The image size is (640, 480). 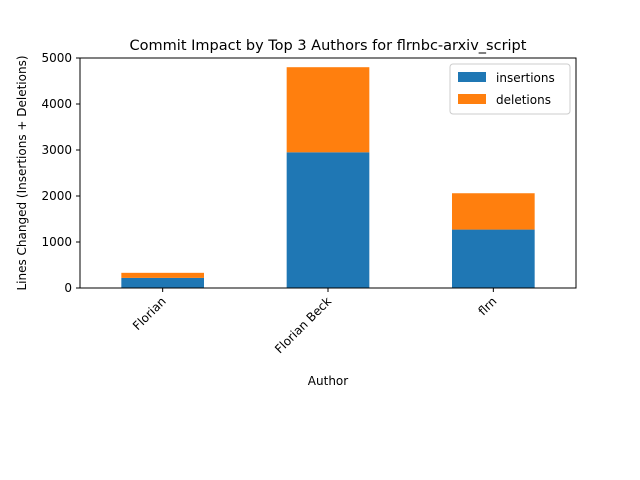 I want to click on legend-swatch-insertions, so click(x=472, y=77).